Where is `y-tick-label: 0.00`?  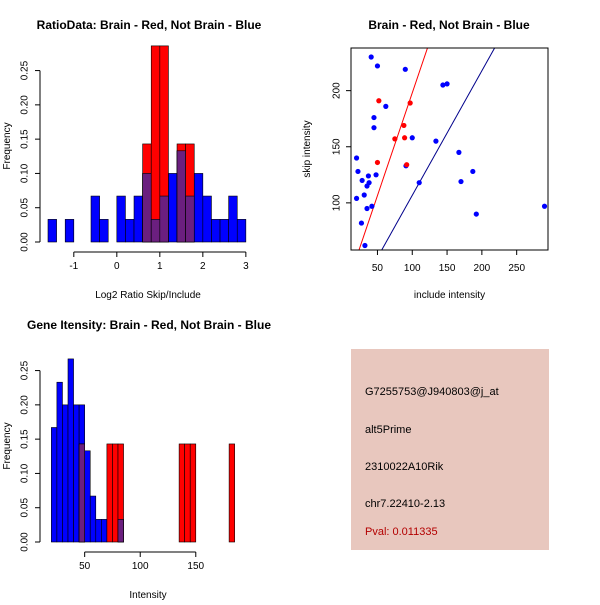 y-tick-label: 0.00 is located at coordinates (25, 542).